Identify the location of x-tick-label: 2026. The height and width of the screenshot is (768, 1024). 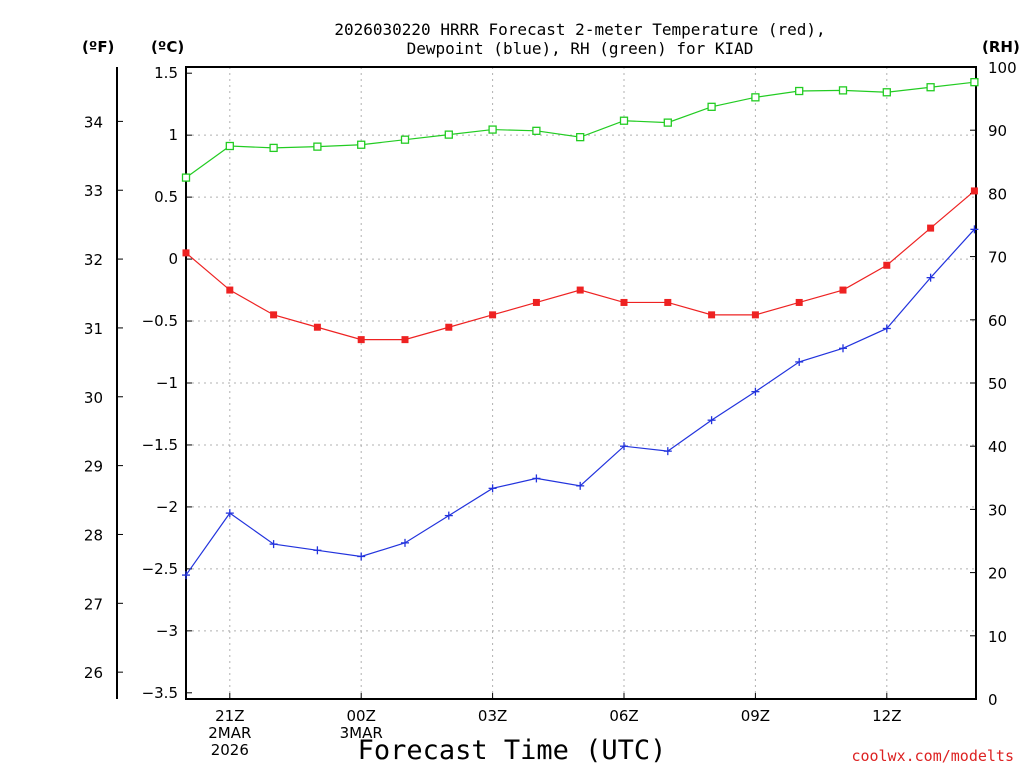
(230, 750).